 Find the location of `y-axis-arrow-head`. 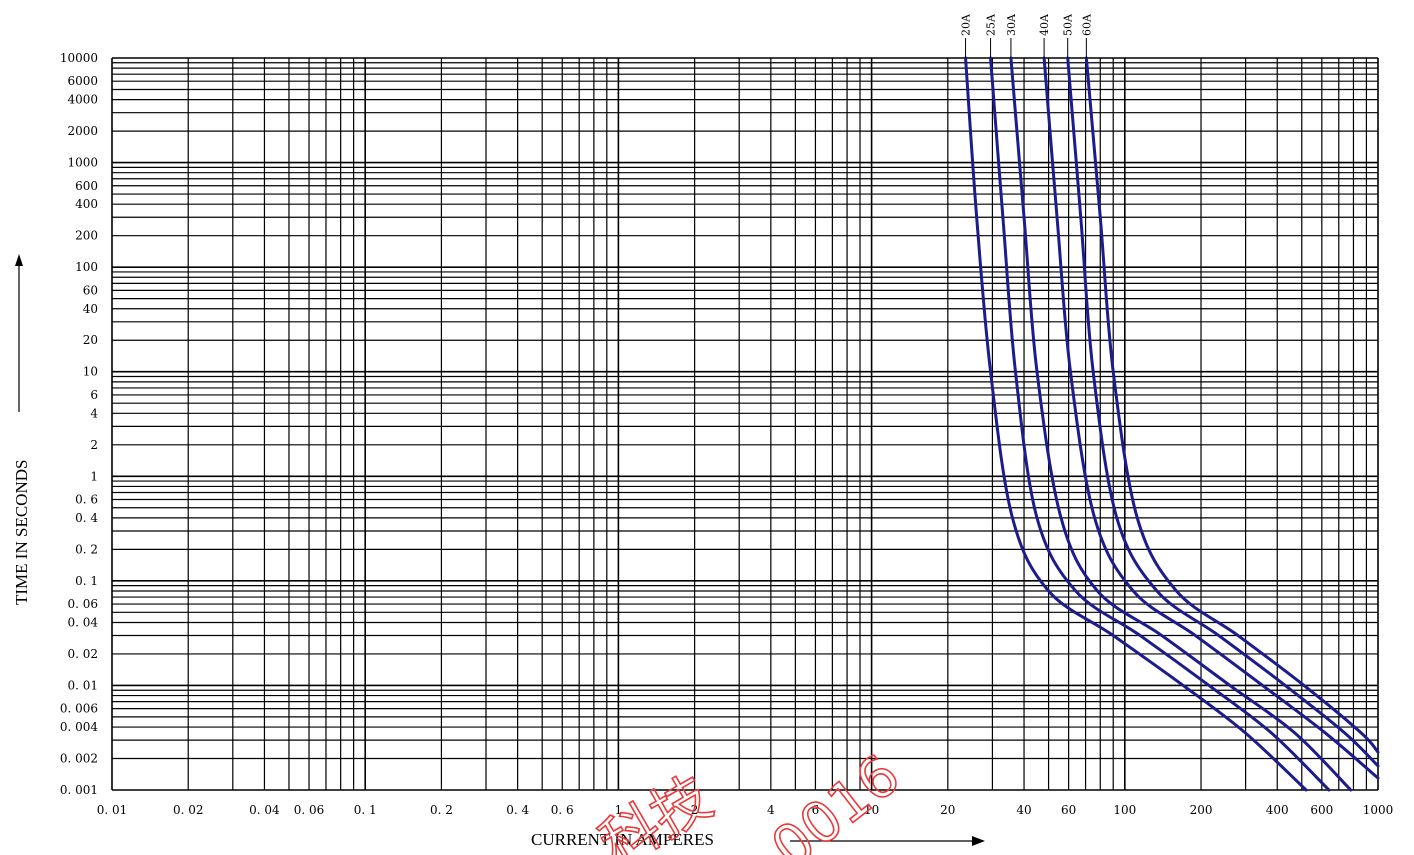

y-axis-arrow-head is located at coordinates (19, 260).